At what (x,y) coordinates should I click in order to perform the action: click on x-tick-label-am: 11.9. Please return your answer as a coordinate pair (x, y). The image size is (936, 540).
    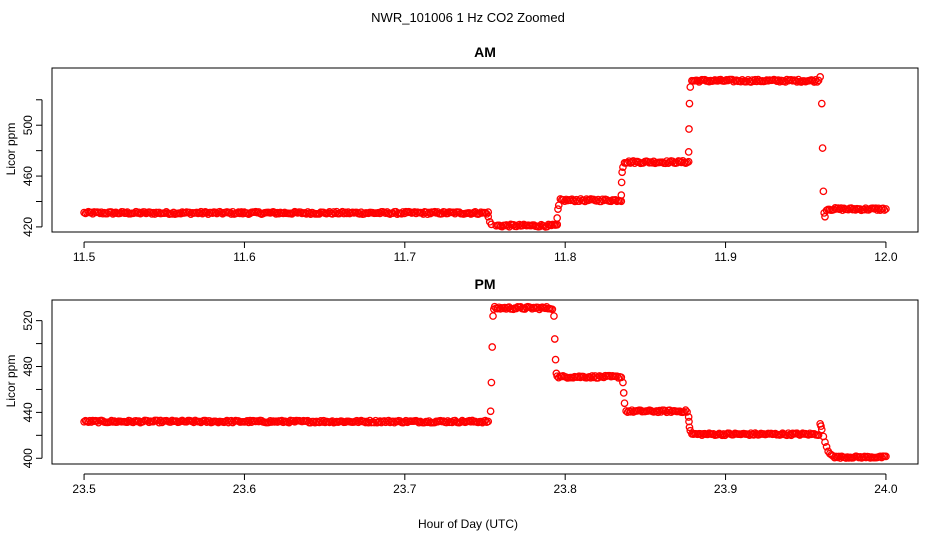
    Looking at the image, I should click on (725, 257).